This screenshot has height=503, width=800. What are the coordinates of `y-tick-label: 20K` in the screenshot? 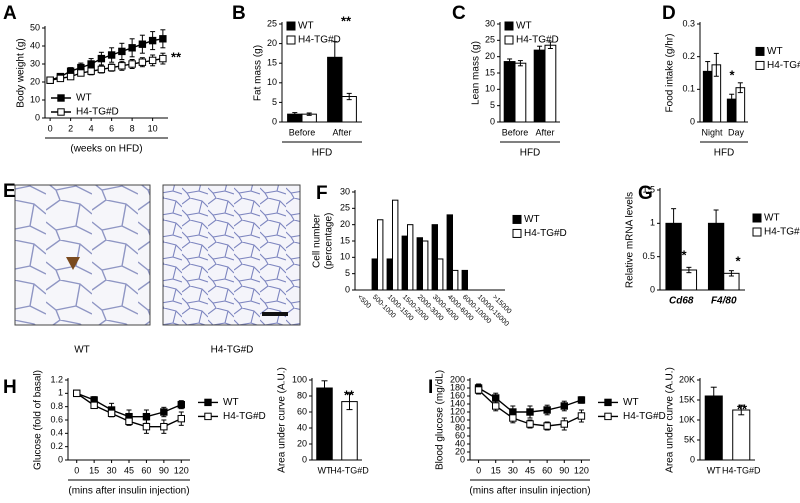 It's located at (687, 379).